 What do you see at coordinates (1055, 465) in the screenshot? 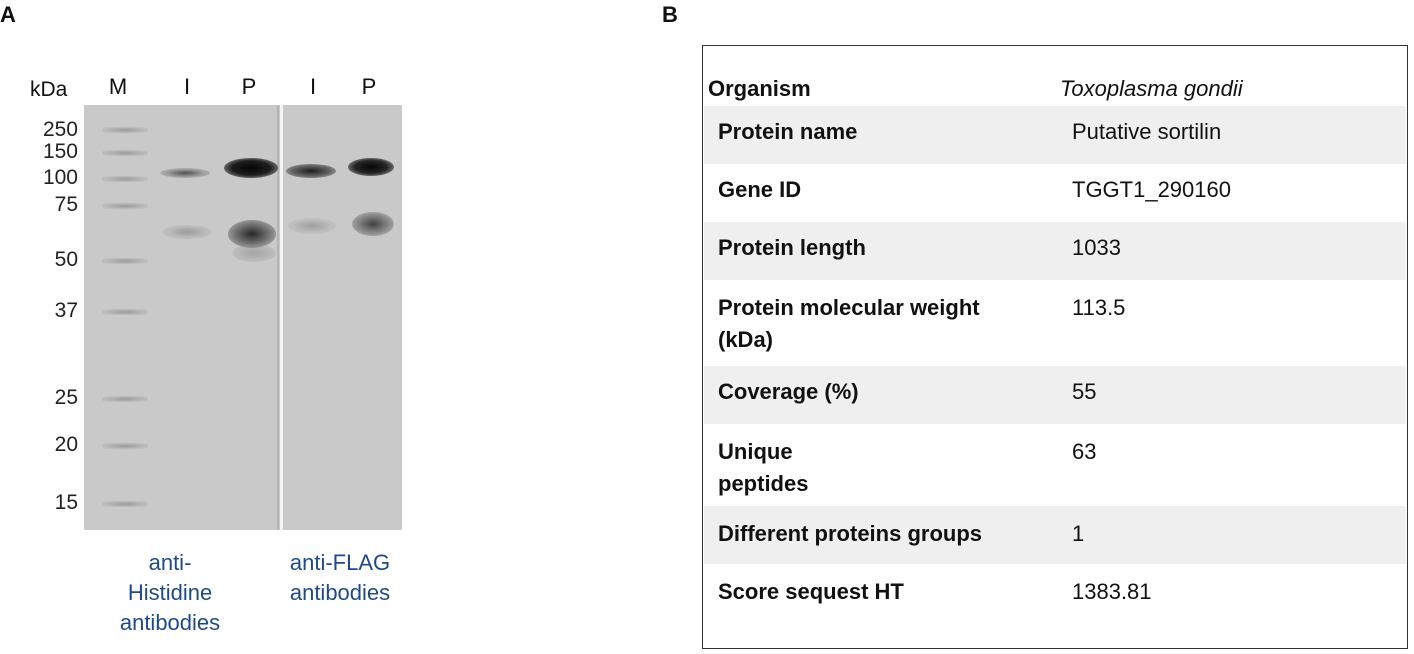
I see `table-row: Unique peptides 63` at bounding box center [1055, 465].